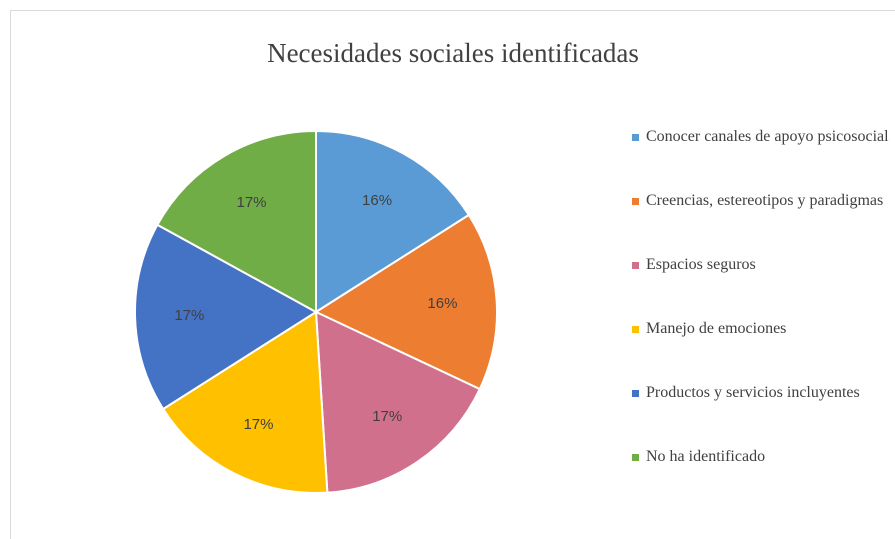 The height and width of the screenshot is (539, 895). What do you see at coordinates (767, 136) in the screenshot?
I see `legend-label: Conocer canales de apoyo psicosocial` at bounding box center [767, 136].